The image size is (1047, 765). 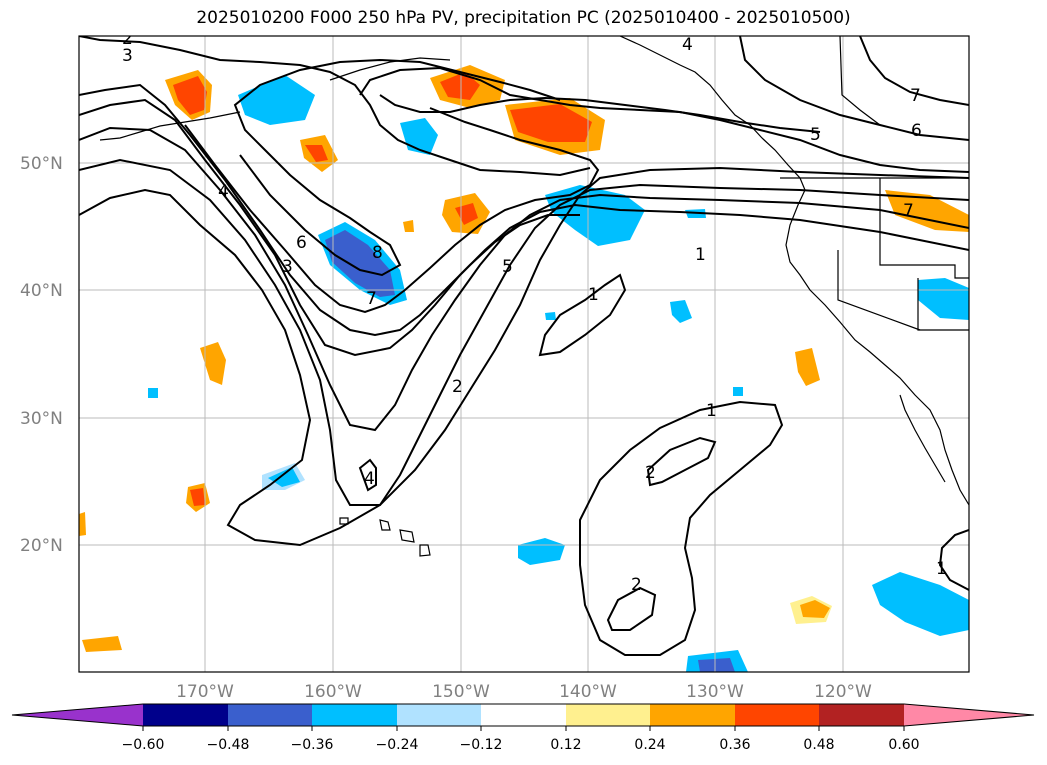 What do you see at coordinates (818, 745) in the screenshot?
I see `colorbar-tick-label: 0.48` at bounding box center [818, 745].